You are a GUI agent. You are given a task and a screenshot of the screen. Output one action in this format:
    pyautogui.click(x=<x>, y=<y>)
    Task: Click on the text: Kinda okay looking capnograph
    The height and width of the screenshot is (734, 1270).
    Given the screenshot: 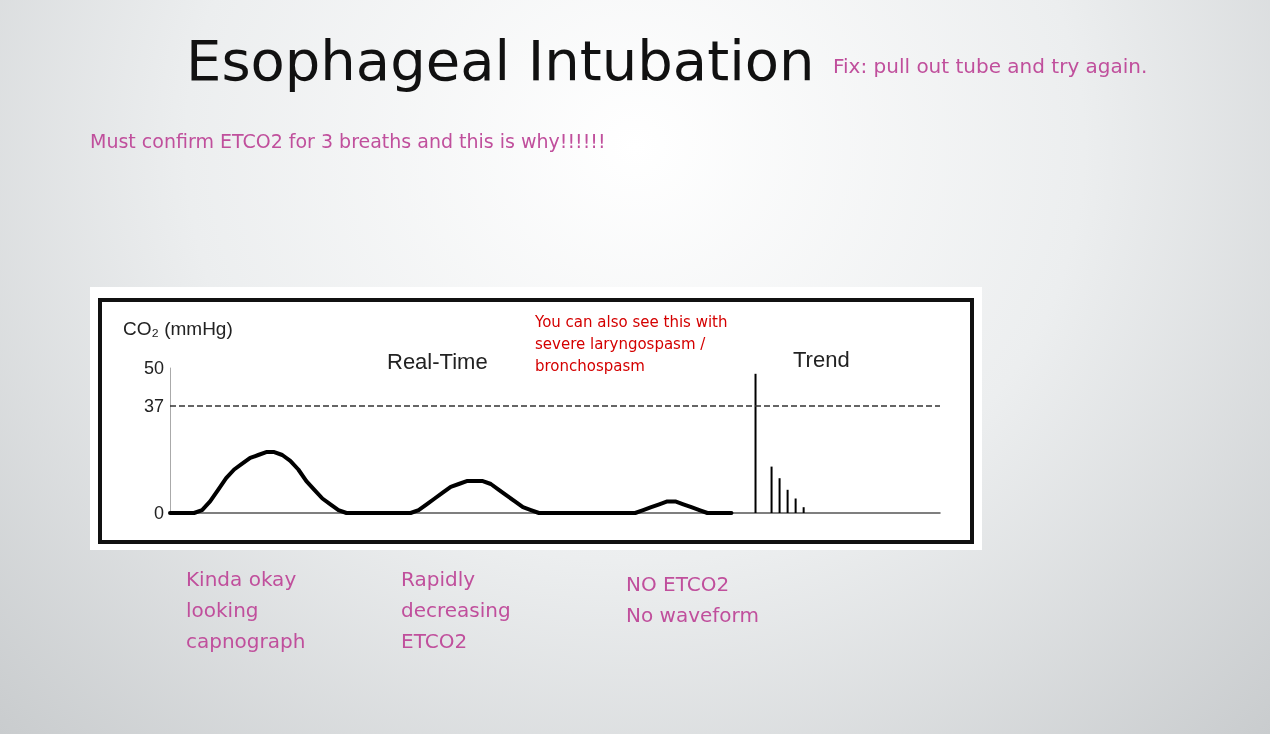 What is the action you would take?
    pyautogui.click(x=246, y=610)
    